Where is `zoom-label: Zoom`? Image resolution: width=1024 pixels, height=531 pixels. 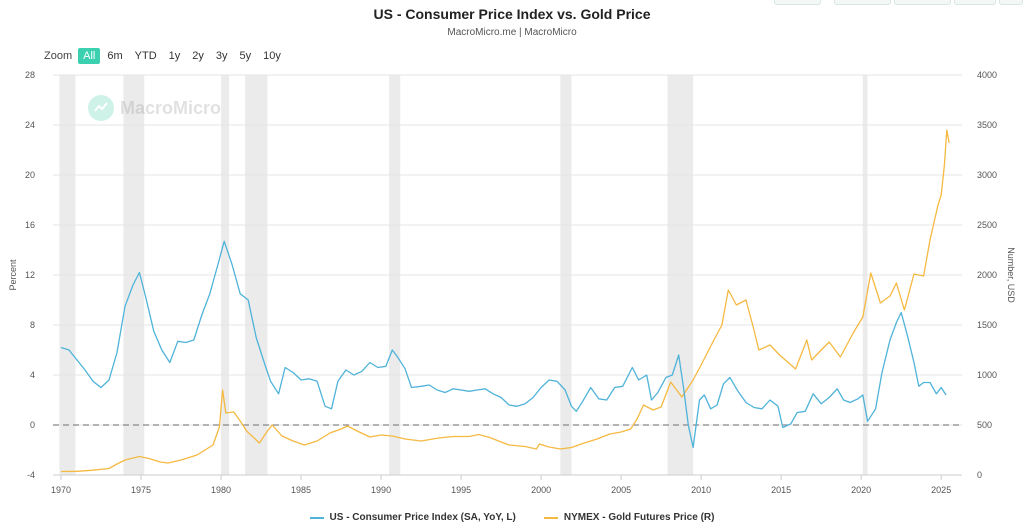
zoom-label: Zoom is located at coordinates (58, 56).